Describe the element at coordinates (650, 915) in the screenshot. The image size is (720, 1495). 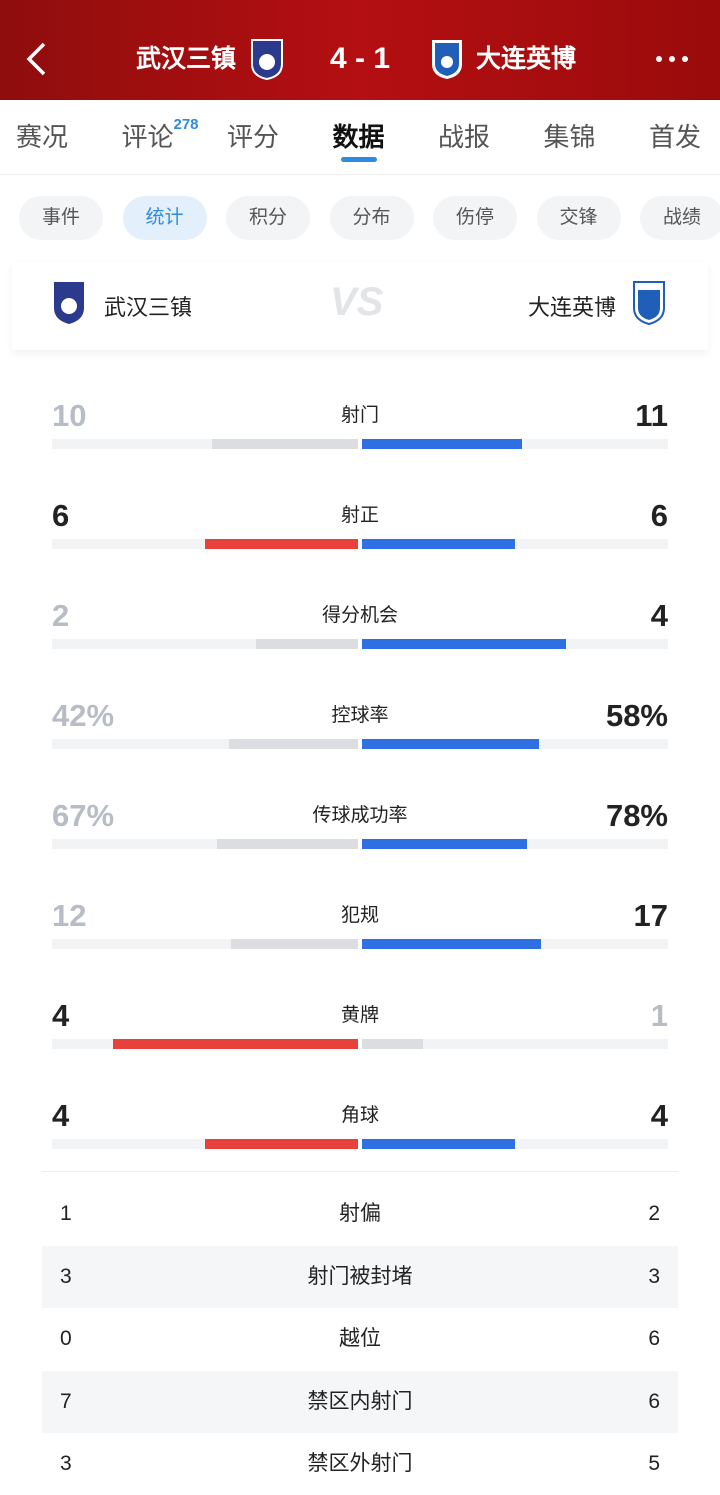
I see `away-value: 17` at that location.